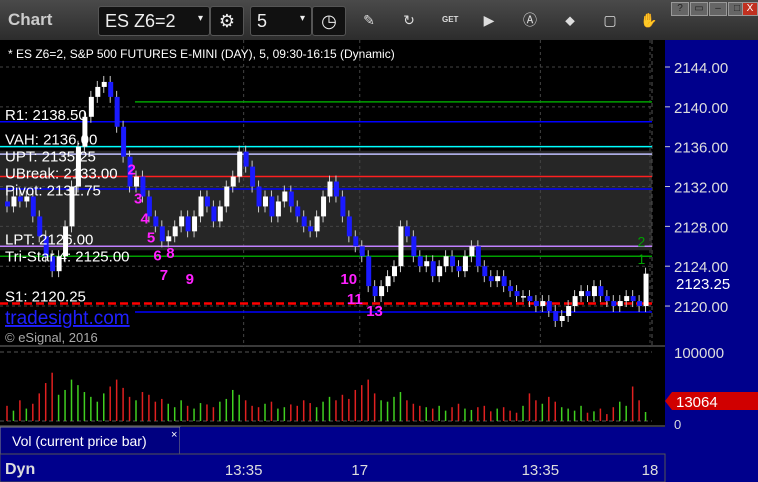 The image size is (758, 482). Describe the element at coordinates (697, 402) in the screenshot. I see `volume-last-label: 13064` at that location.